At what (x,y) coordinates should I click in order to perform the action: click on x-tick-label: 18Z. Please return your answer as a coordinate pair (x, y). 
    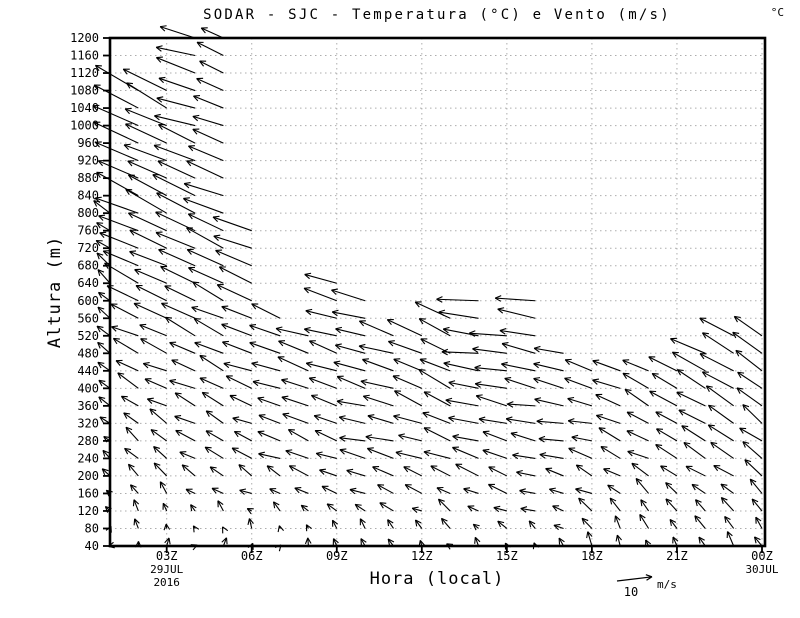
    Looking at the image, I should click on (592, 556).